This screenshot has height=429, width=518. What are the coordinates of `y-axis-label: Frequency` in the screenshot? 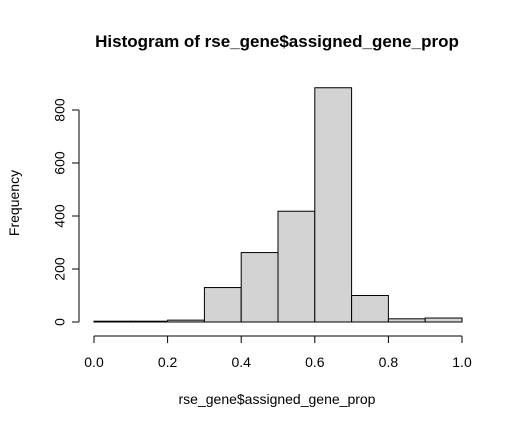 It's located at (14, 203).